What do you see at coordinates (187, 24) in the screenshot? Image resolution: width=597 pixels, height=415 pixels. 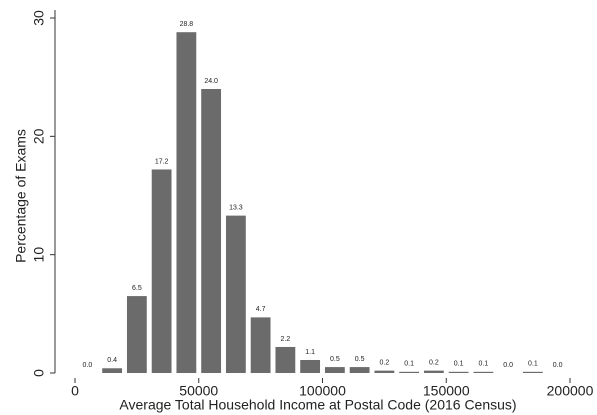 I see `value-label: 28.8` at bounding box center [187, 24].